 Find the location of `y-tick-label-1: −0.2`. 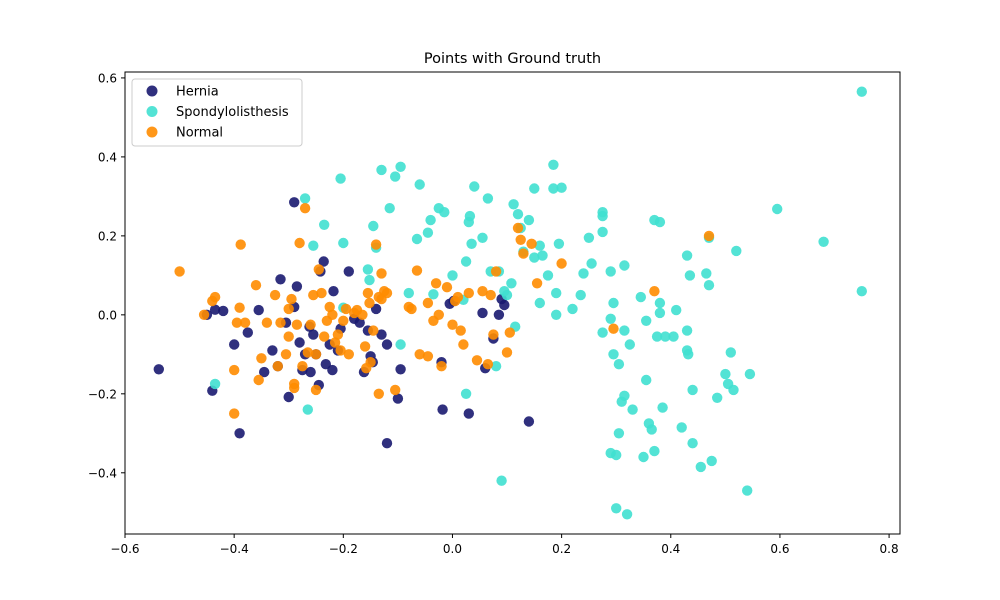

y-tick-label-1: −0.2 is located at coordinates (102, 394).